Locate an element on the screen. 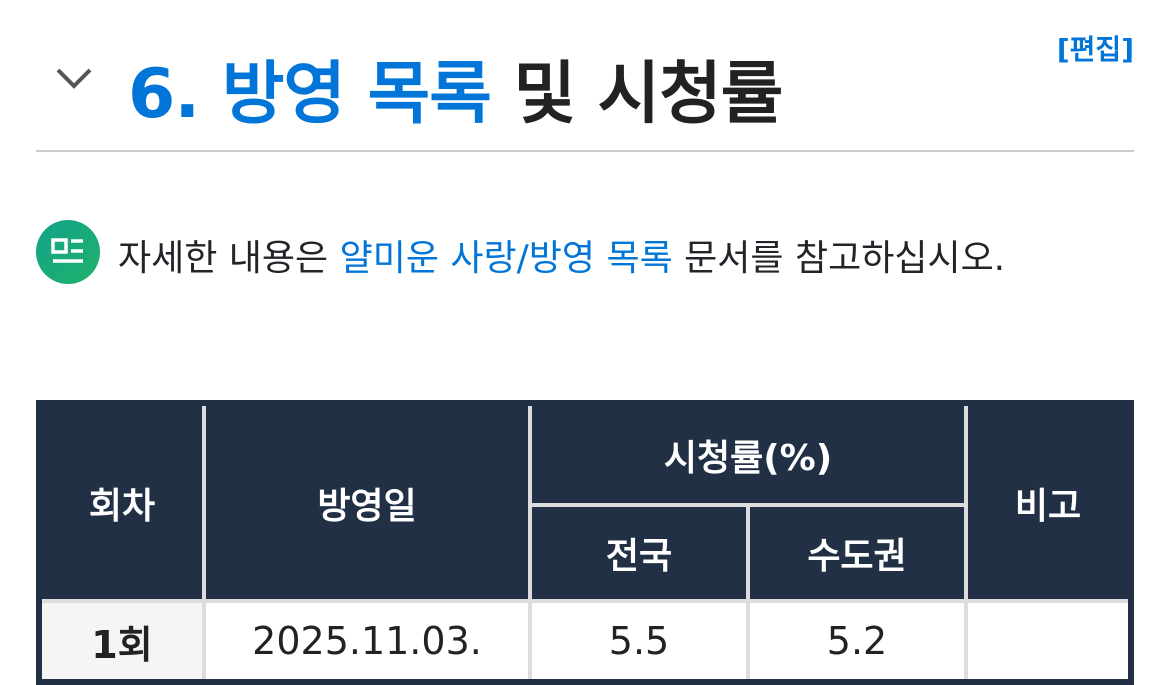 Image resolution: width=1170 pixels, height=685 pixels. section-number: 6. is located at coordinates (164, 94).